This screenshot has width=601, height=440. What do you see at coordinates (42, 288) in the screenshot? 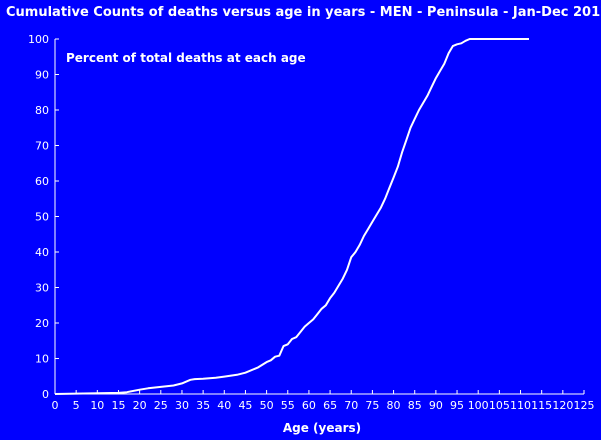
I see `y-tick-label: 30` at bounding box center [42, 288].